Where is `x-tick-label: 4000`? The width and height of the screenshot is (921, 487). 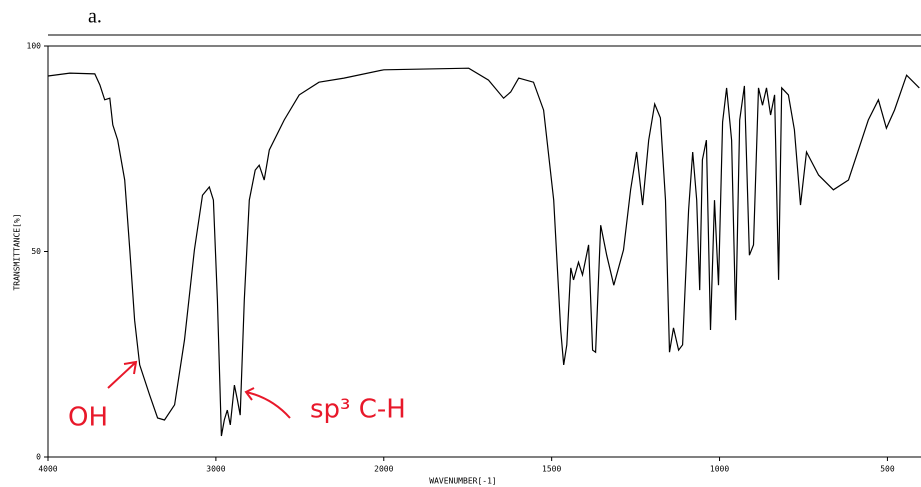
x-tick-label: 4000 is located at coordinates (47, 469).